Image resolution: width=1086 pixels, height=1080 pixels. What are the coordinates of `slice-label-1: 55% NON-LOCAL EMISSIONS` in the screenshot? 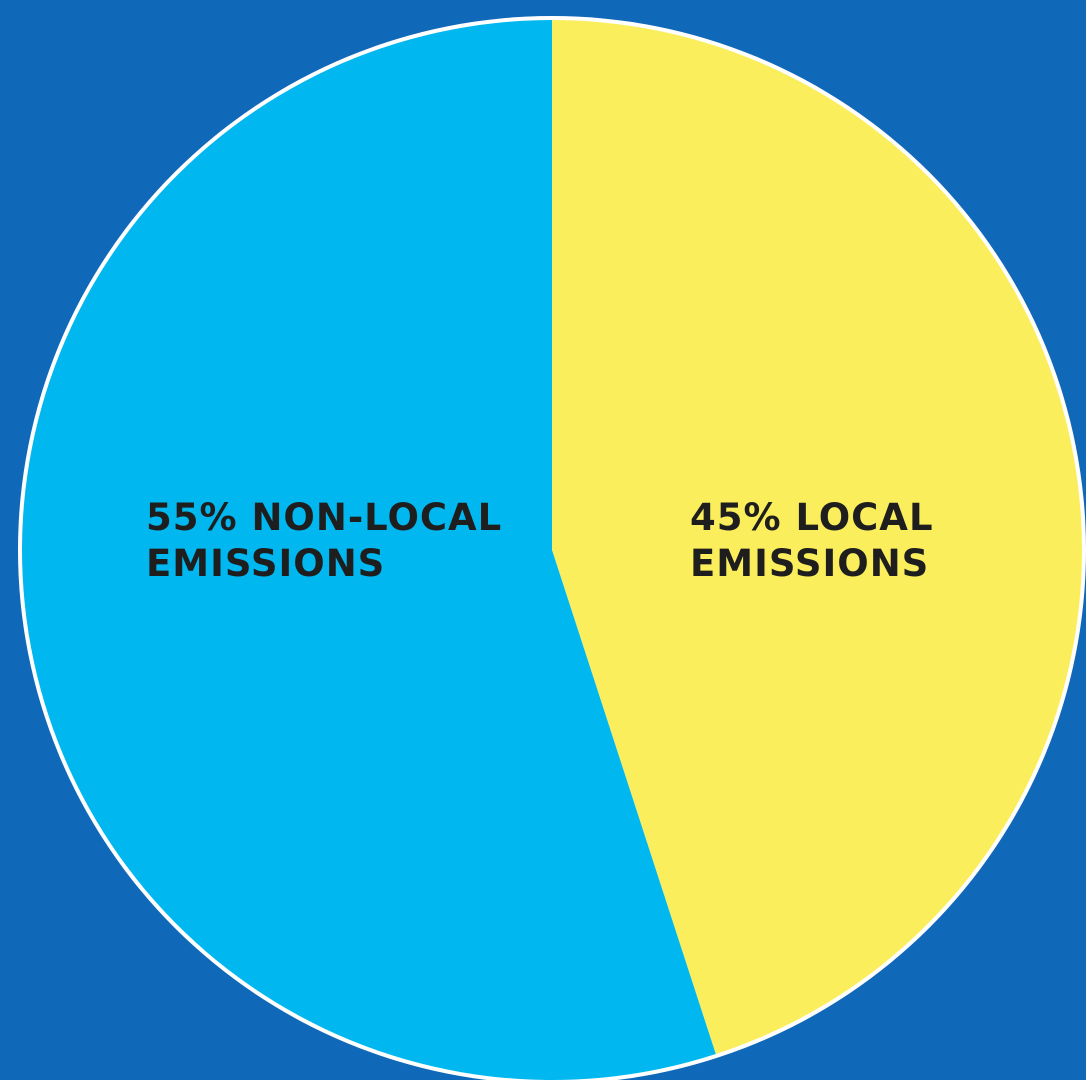 It's located at (324, 540).